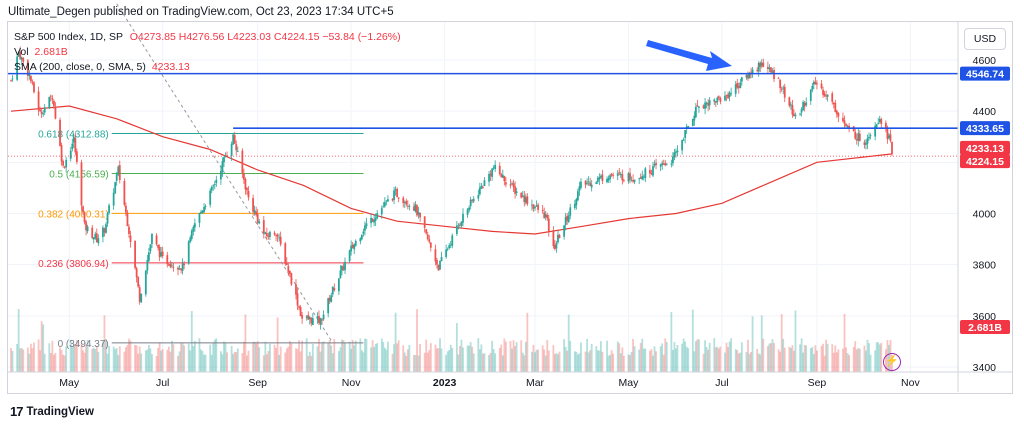 The height and width of the screenshot is (427, 1024). Describe the element at coordinates (68, 37) in the screenshot. I see `legend-symbol: S&P 500 Index, 1D, SP` at that location.